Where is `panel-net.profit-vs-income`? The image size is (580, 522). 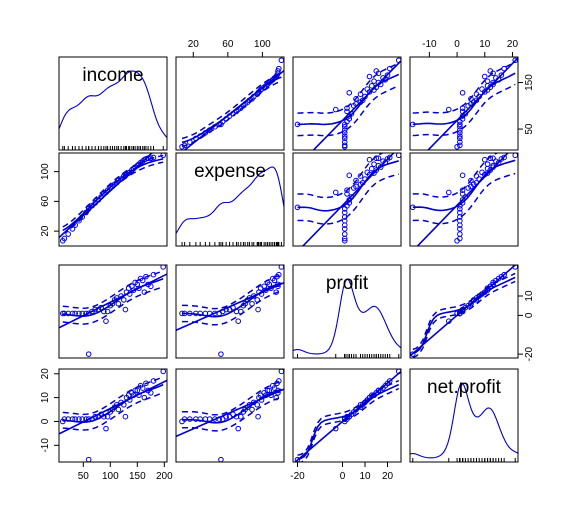
panel-net.profit-vs-income is located at coordinates (113, 415).